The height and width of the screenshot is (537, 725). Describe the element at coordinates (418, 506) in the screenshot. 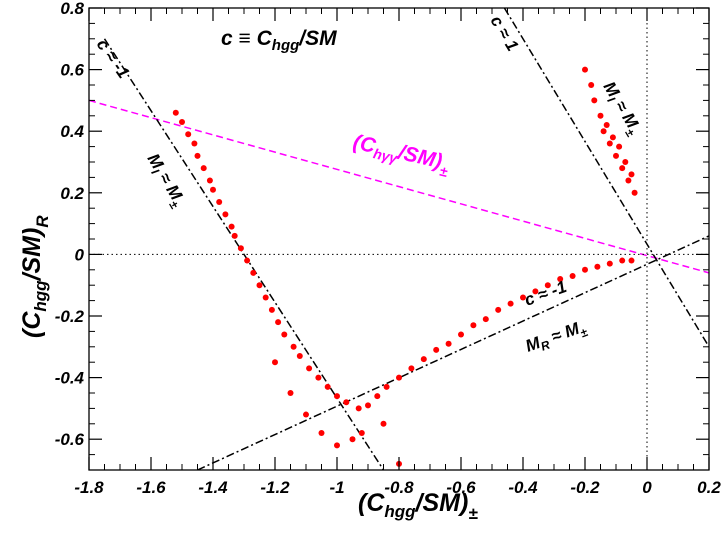

I see `x-axis-title: (Chgg/SM)±` at that location.